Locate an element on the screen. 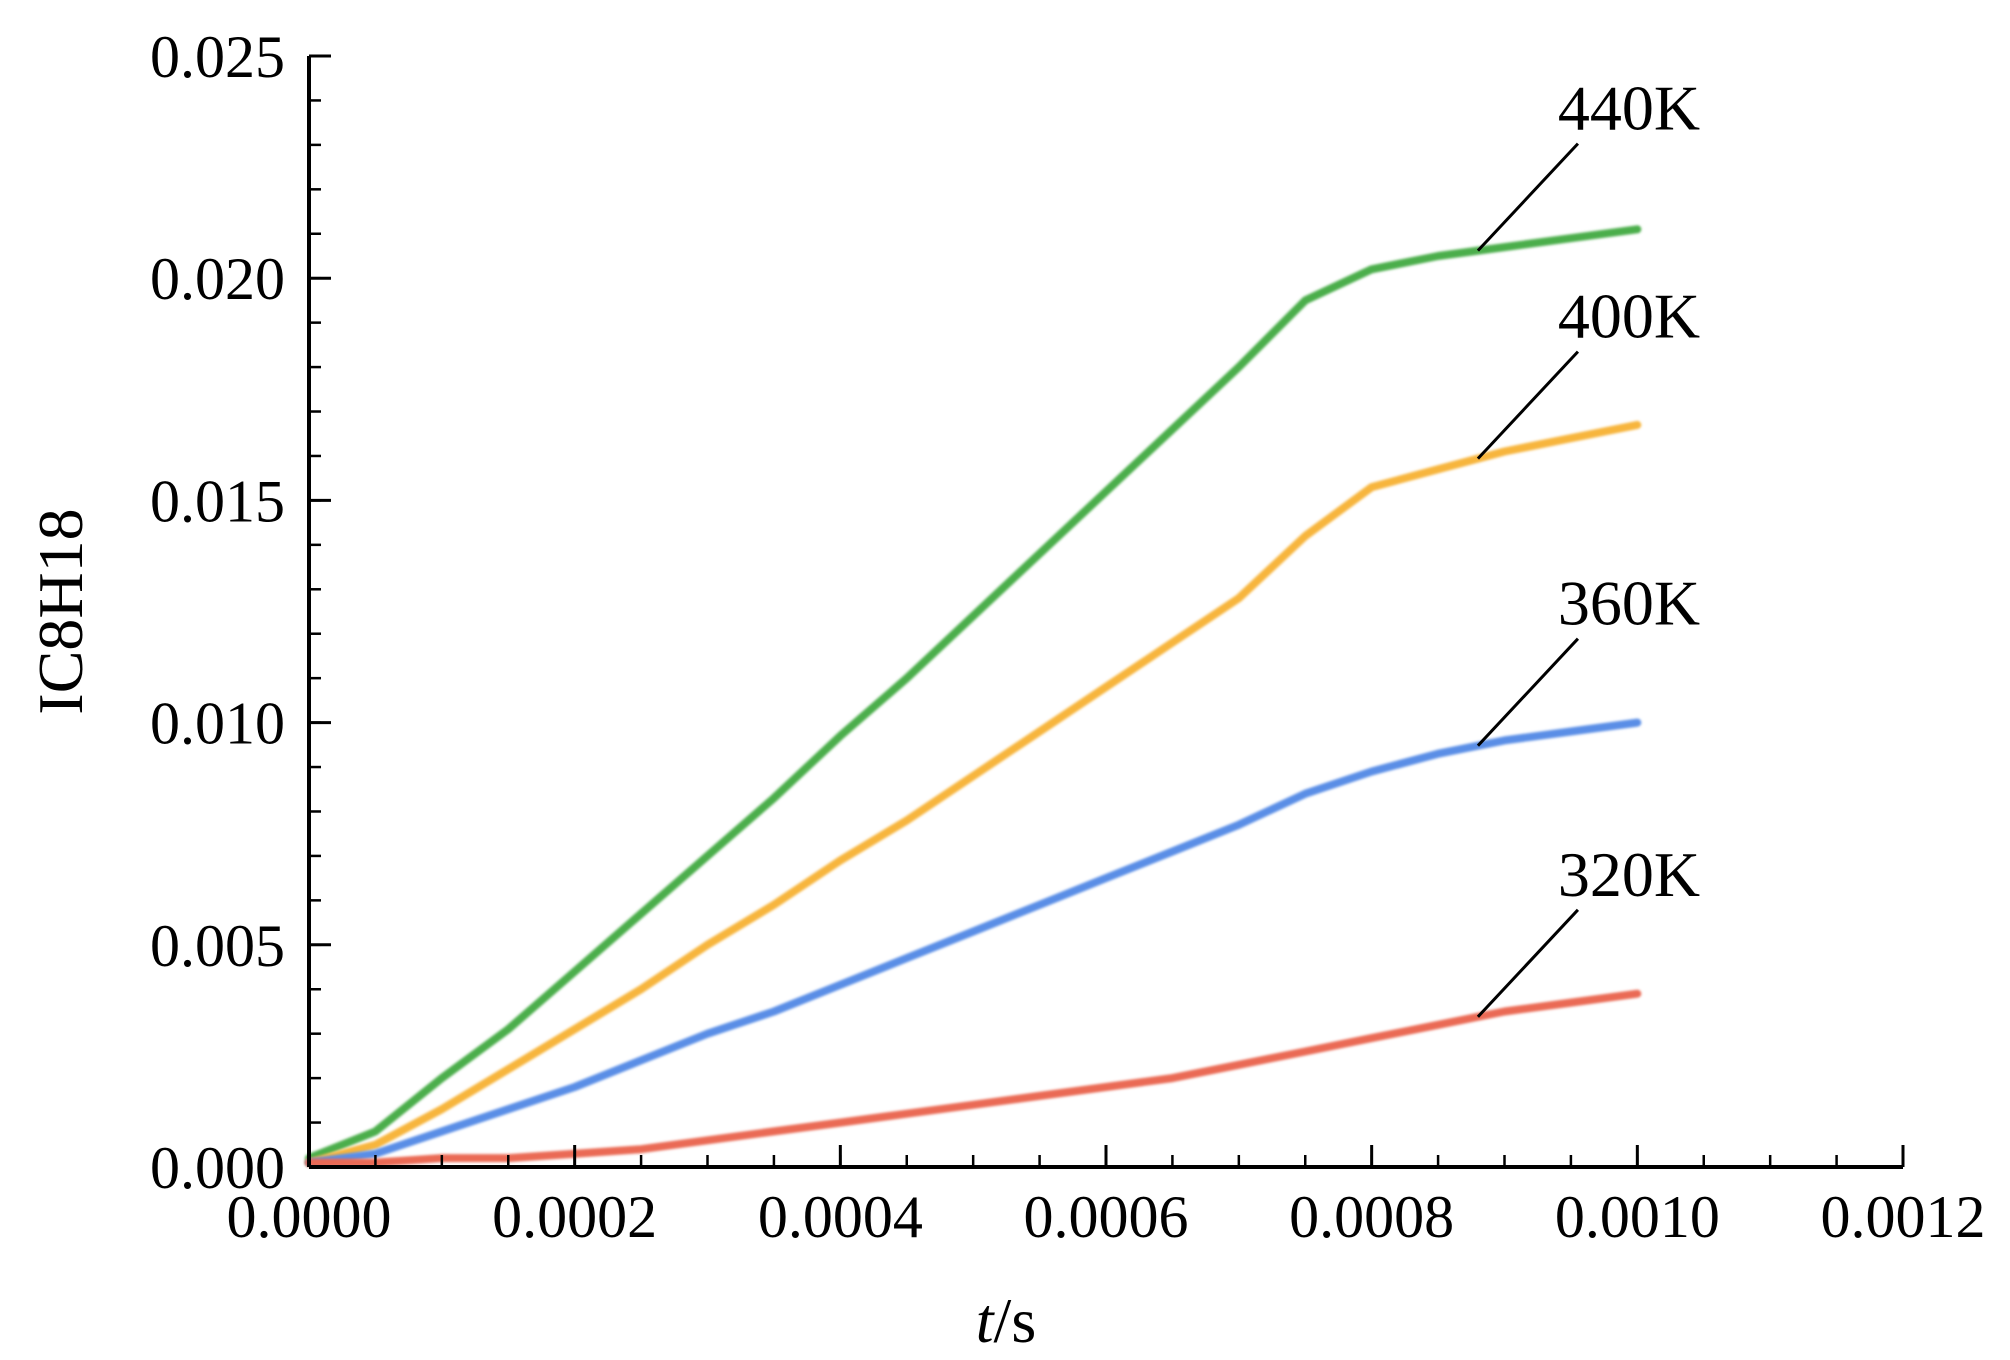 The width and height of the screenshot is (2010, 1360). series-label-400k: 400K is located at coordinates (1629, 316).